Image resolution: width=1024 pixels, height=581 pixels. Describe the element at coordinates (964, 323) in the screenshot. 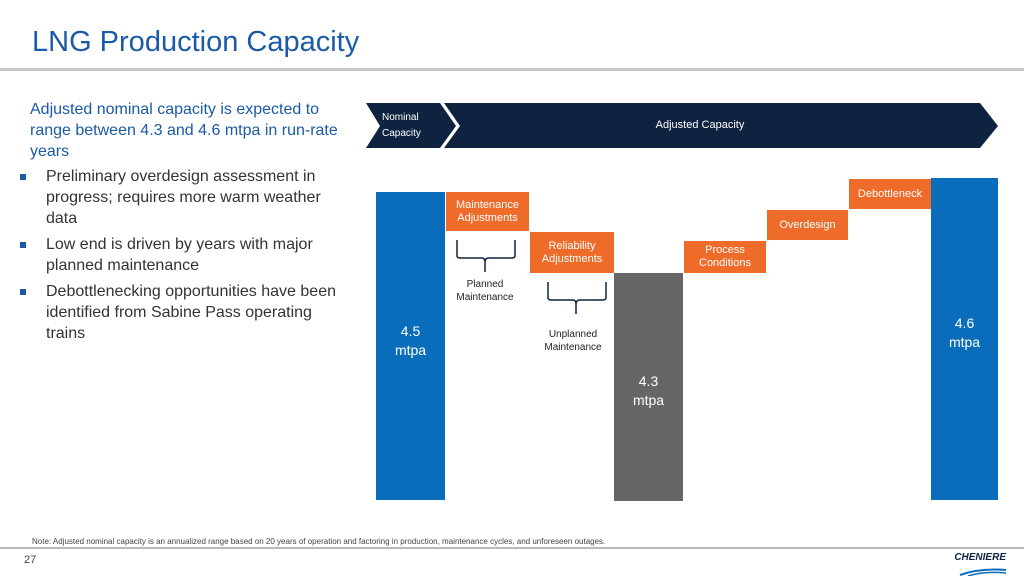

I see `value-number: 4.6` at that location.